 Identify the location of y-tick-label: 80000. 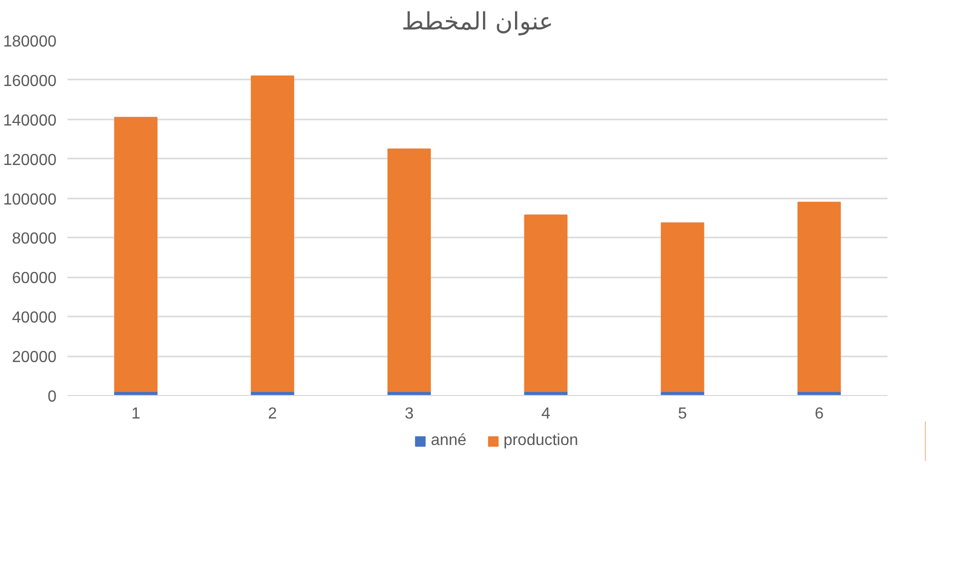
(34, 239).